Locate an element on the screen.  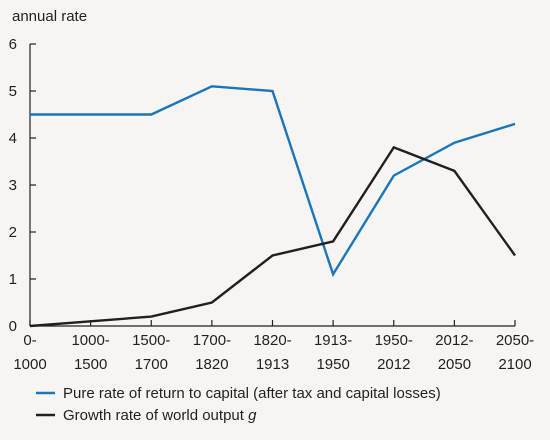
y-tick-label: 2 is located at coordinates (13, 232).